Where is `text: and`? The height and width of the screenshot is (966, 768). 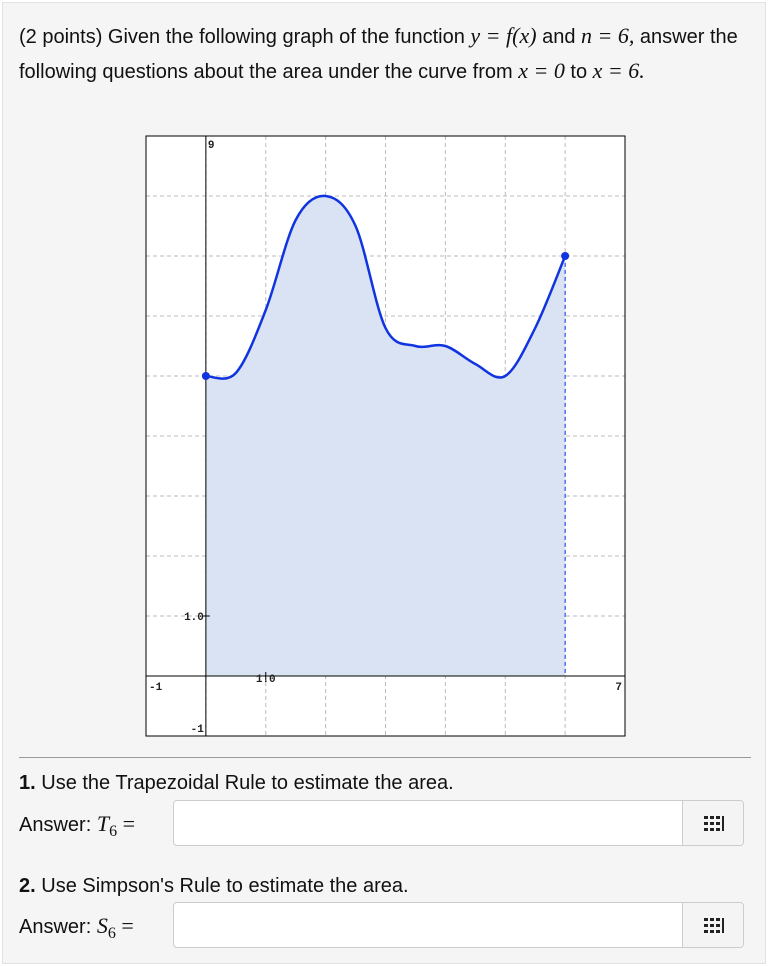 text: and is located at coordinates (559, 37).